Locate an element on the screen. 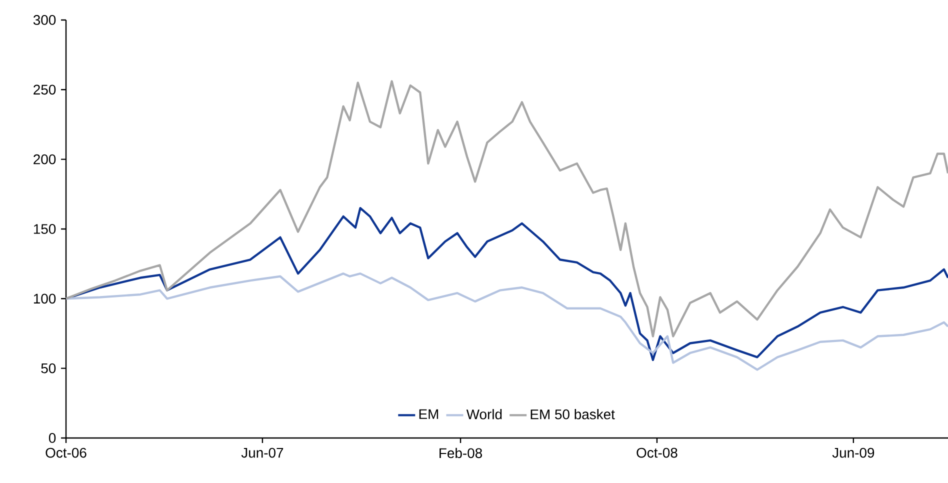 This screenshot has width=948, height=483. x-tick-label: Oct-08 is located at coordinates (657, 453).